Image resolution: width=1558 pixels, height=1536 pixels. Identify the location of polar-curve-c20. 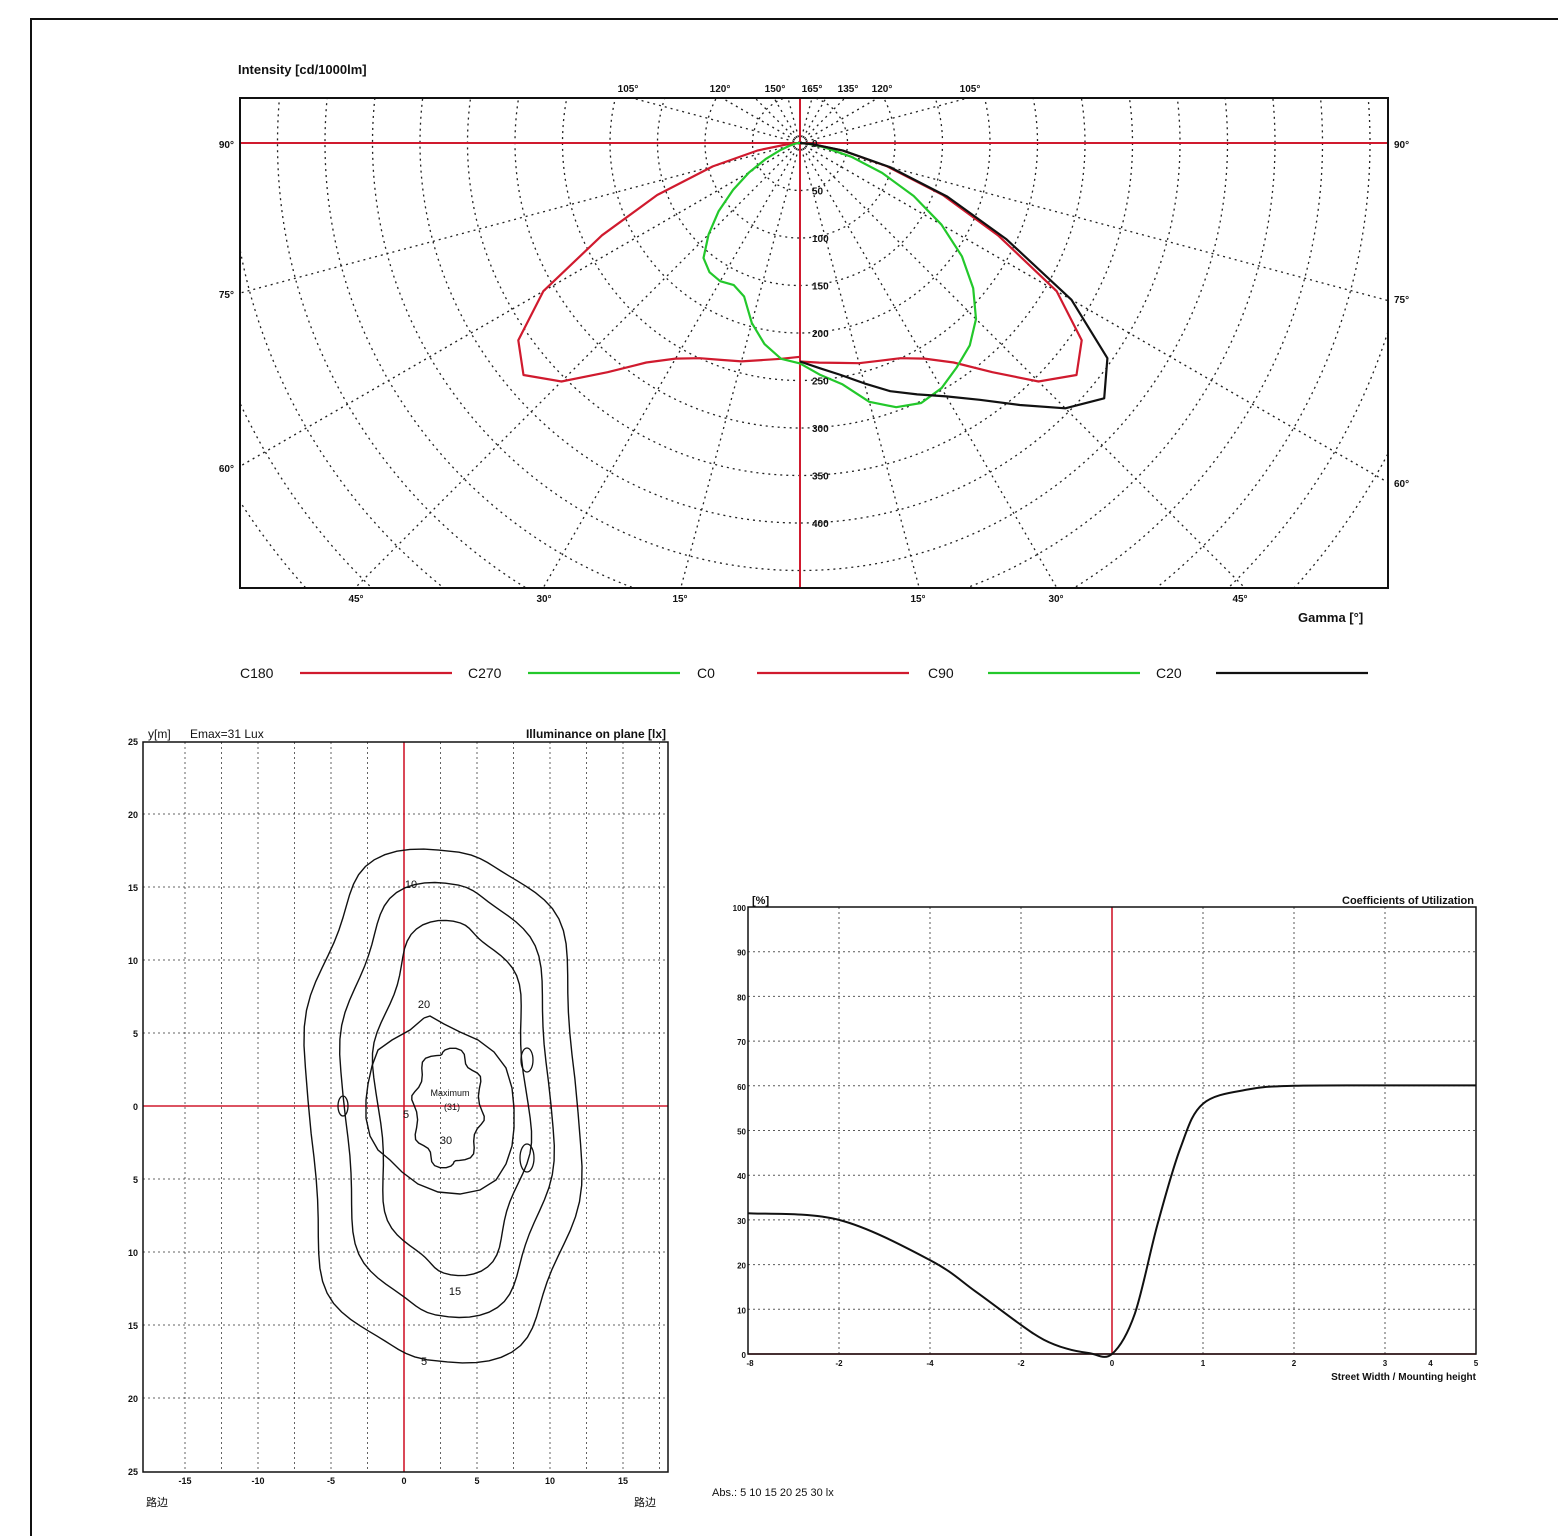
(954, 275).